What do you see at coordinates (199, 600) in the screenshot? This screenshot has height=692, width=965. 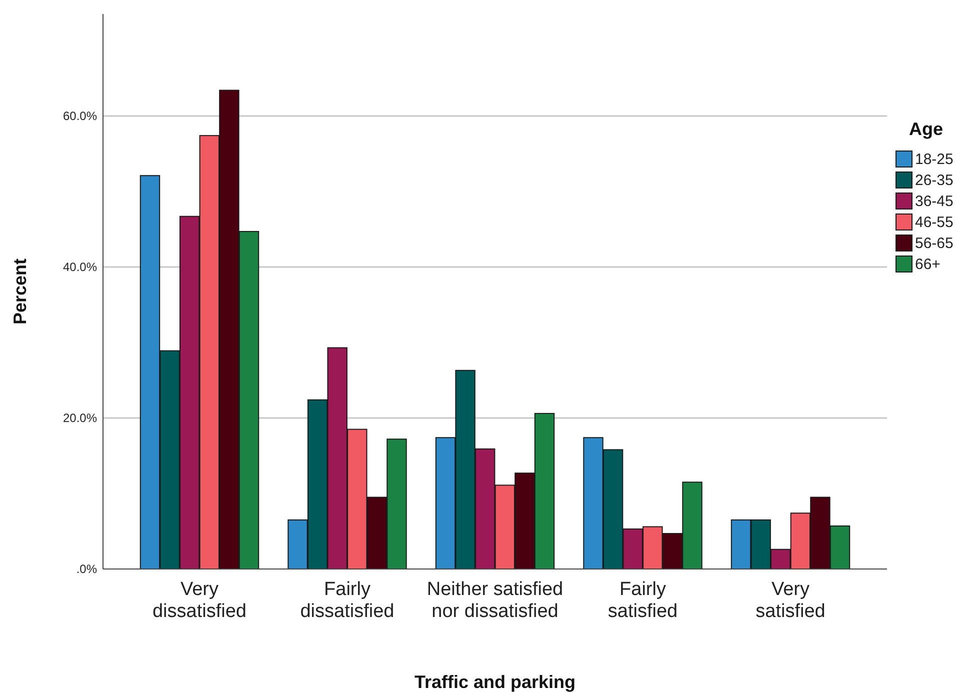 I see `x-tick-label: Very dissatisfied` at bounding box center [199, 600].